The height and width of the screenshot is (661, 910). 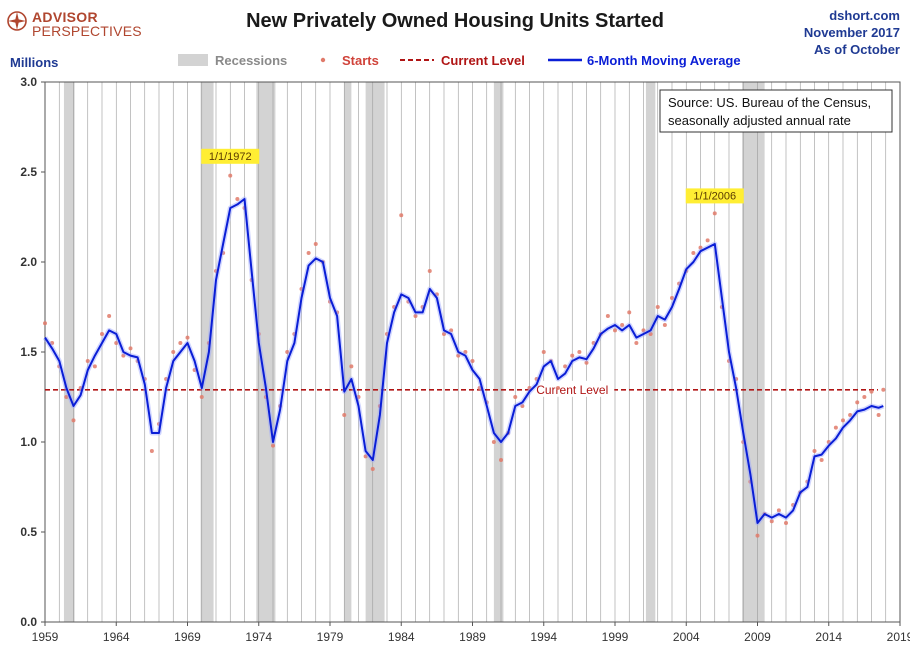 I want to click on legend-starts-label: Starts, so click(x=360, y=60).